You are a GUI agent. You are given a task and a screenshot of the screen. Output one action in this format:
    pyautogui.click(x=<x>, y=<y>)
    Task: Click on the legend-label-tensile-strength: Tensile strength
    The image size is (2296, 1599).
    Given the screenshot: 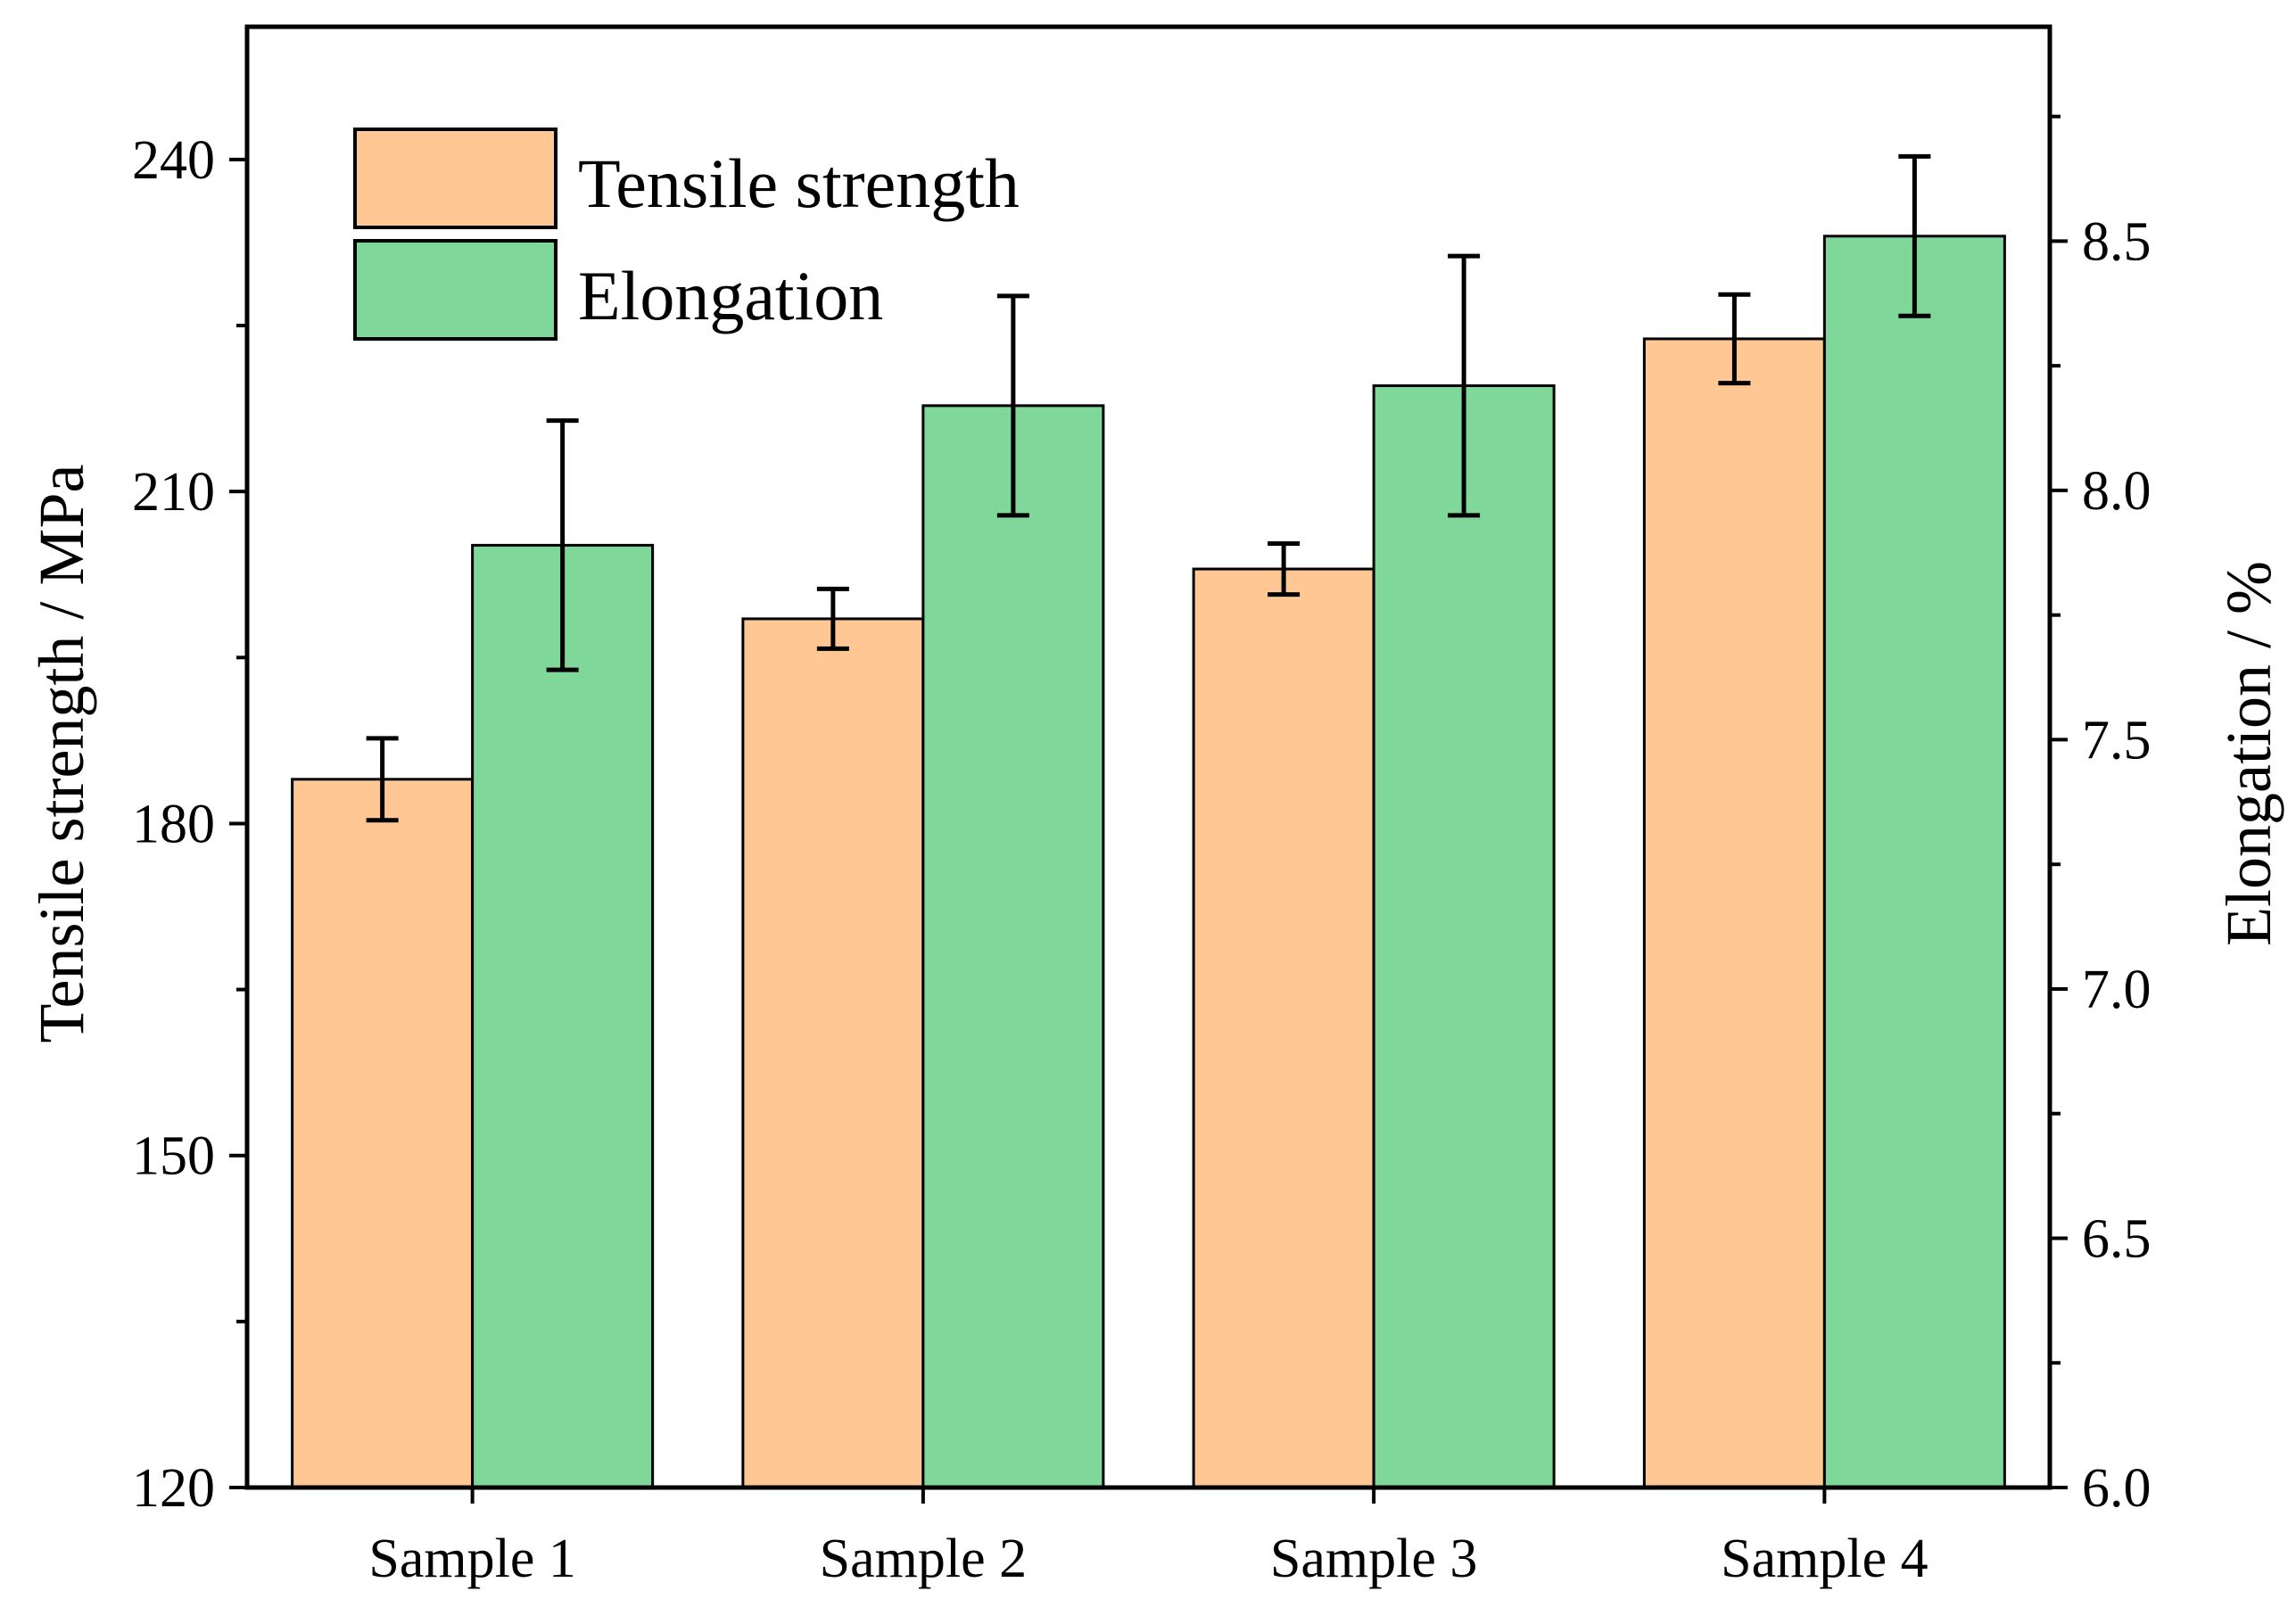 What is the action you would take?
    pyautogui.click(x=799, y=183)
    